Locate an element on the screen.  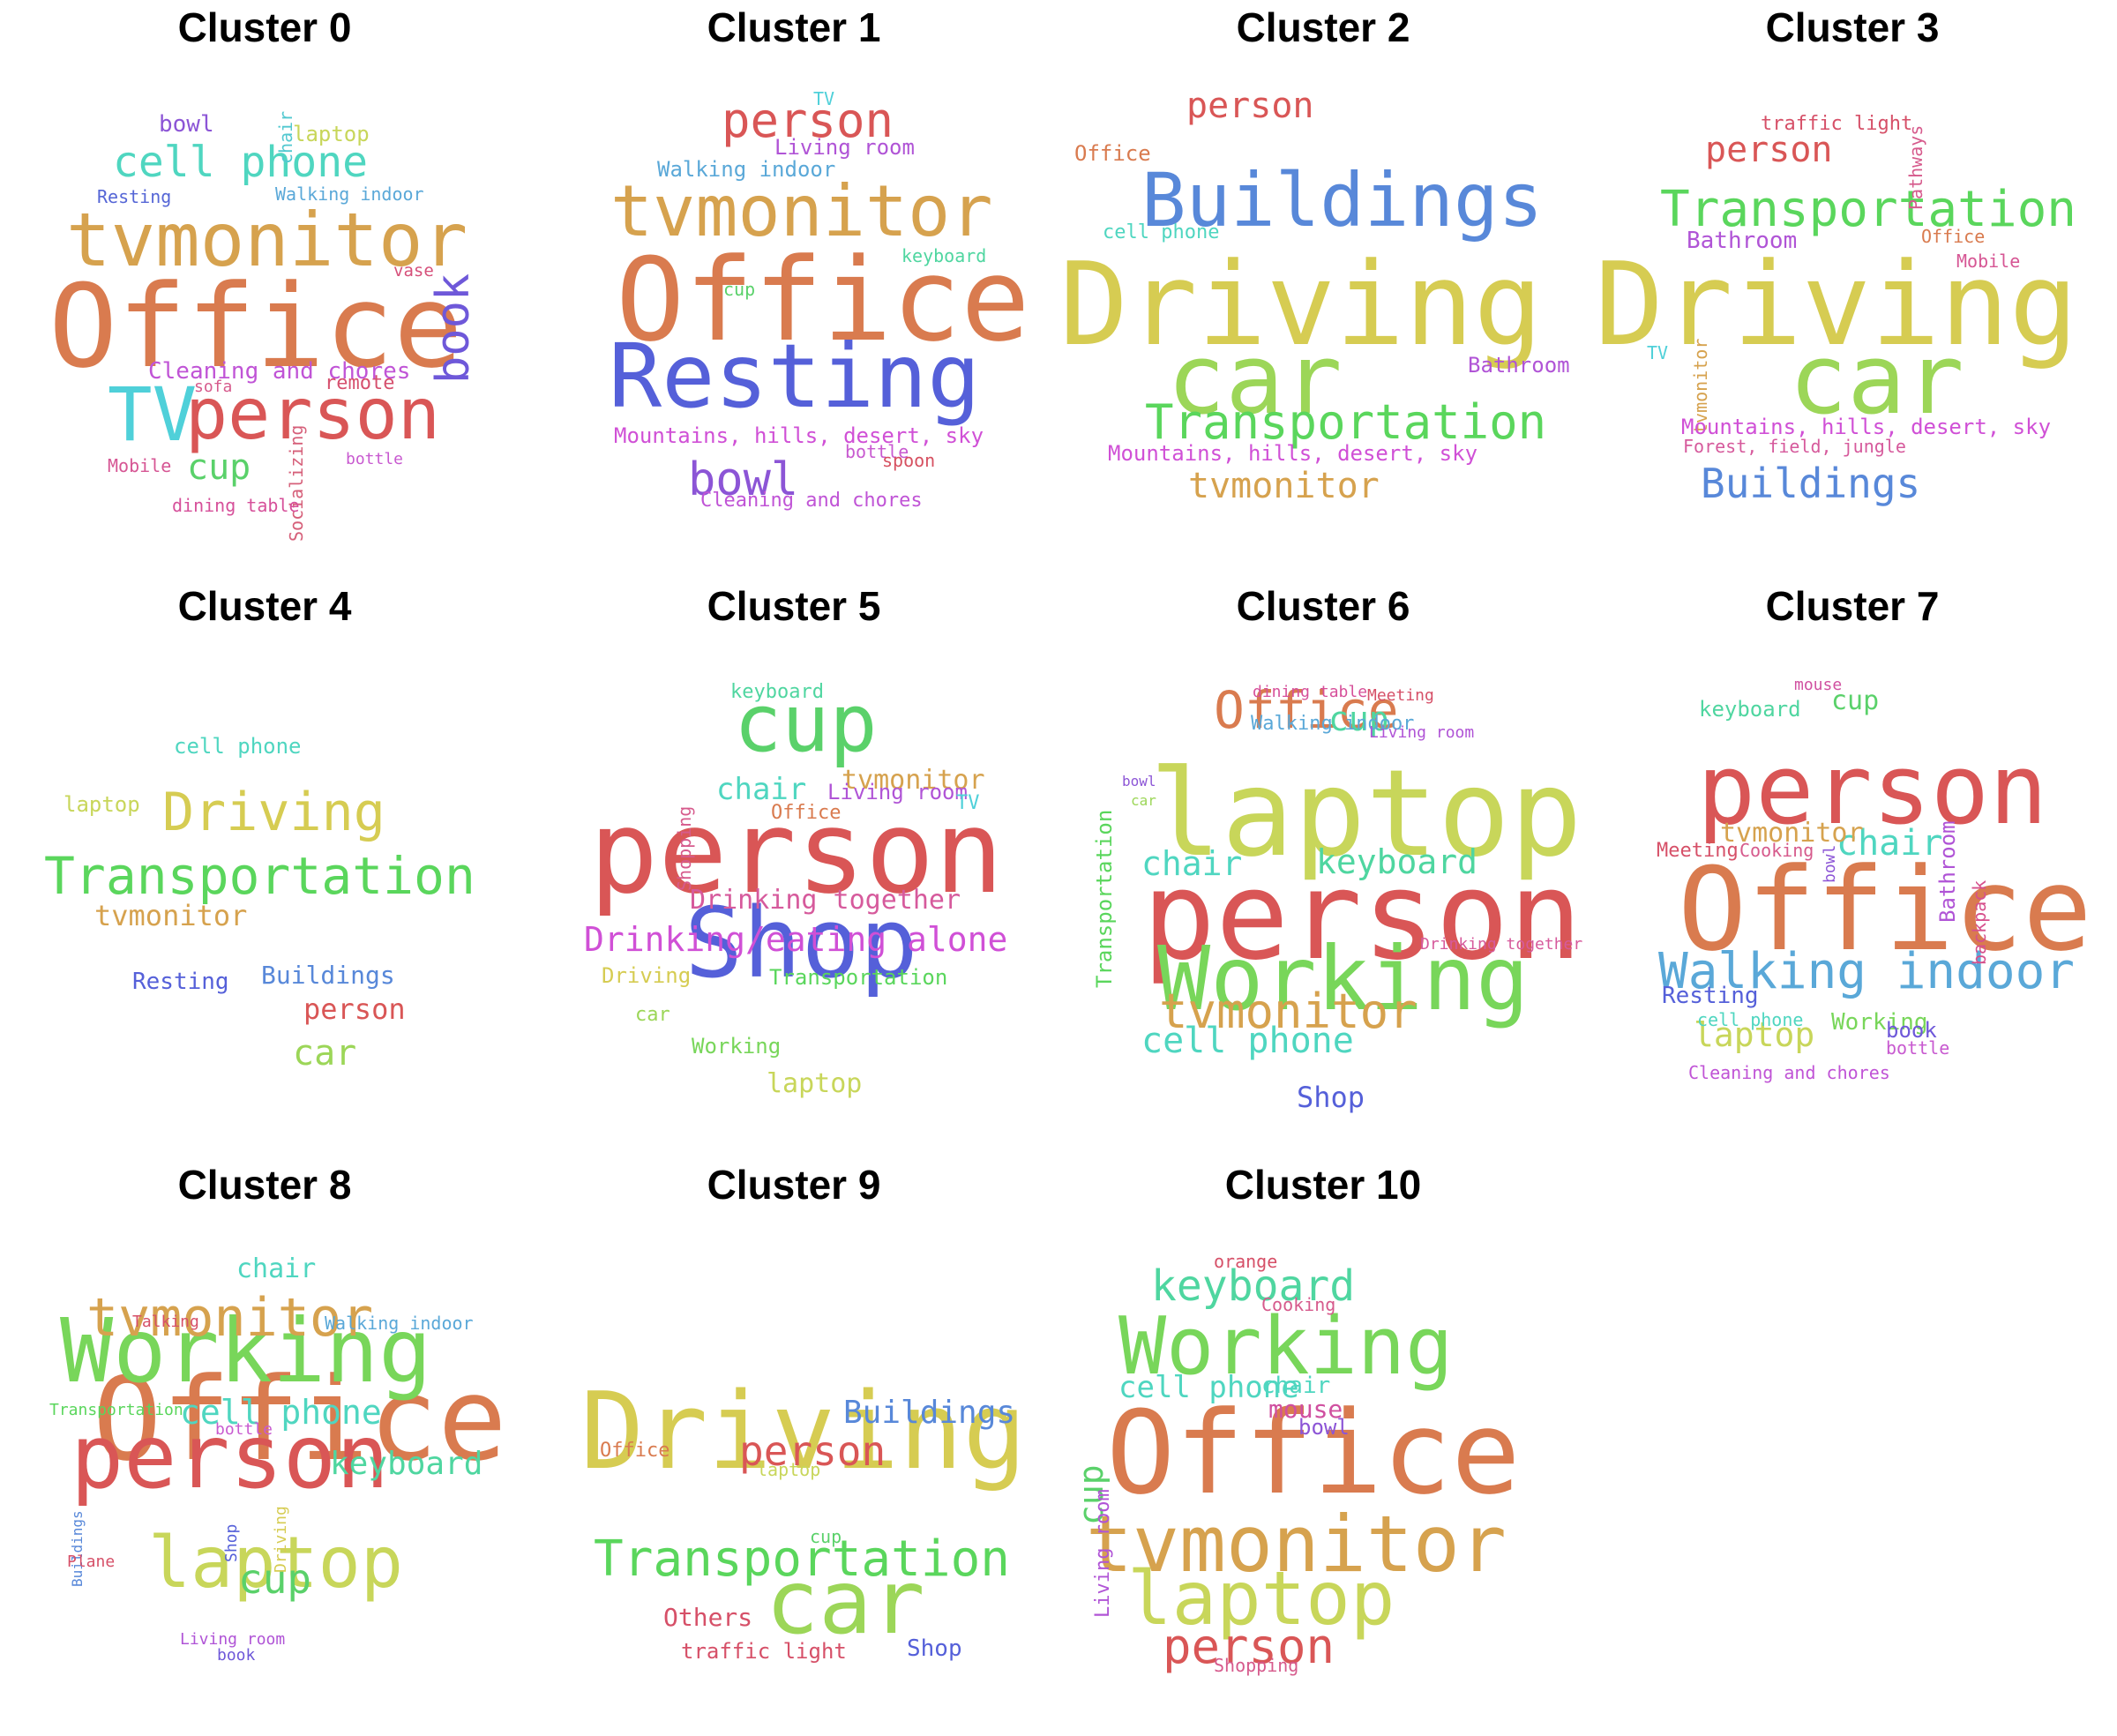
word-drinking-together: Drinking together is located at coordinates (825, 900).